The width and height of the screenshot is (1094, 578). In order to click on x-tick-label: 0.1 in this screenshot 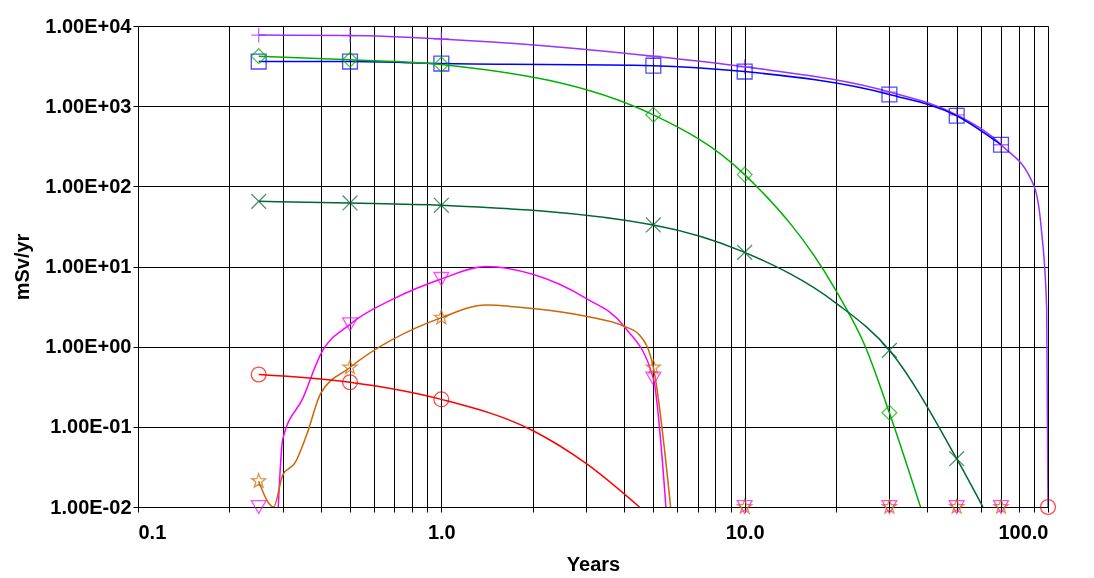, I will do `click(152, 531)`.